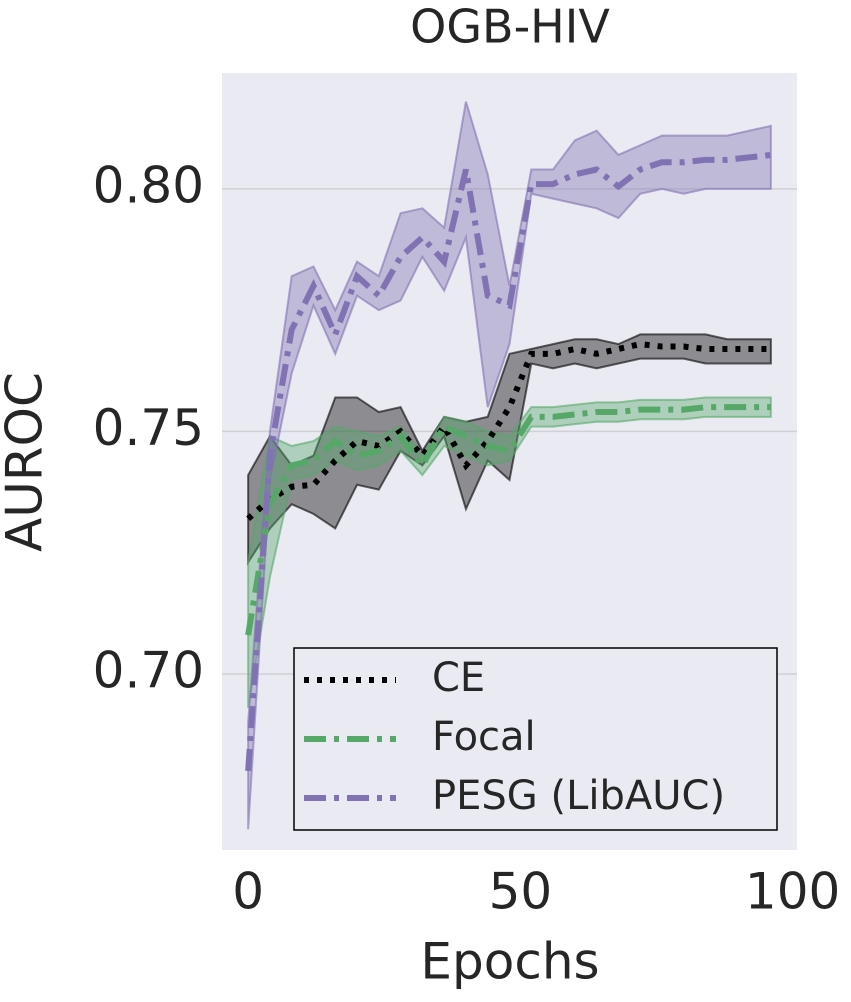 The height and width of the screenshot is (1002, 851). I want to click on legend: CE Focal PESG (LibAUC), so click(535, 739).